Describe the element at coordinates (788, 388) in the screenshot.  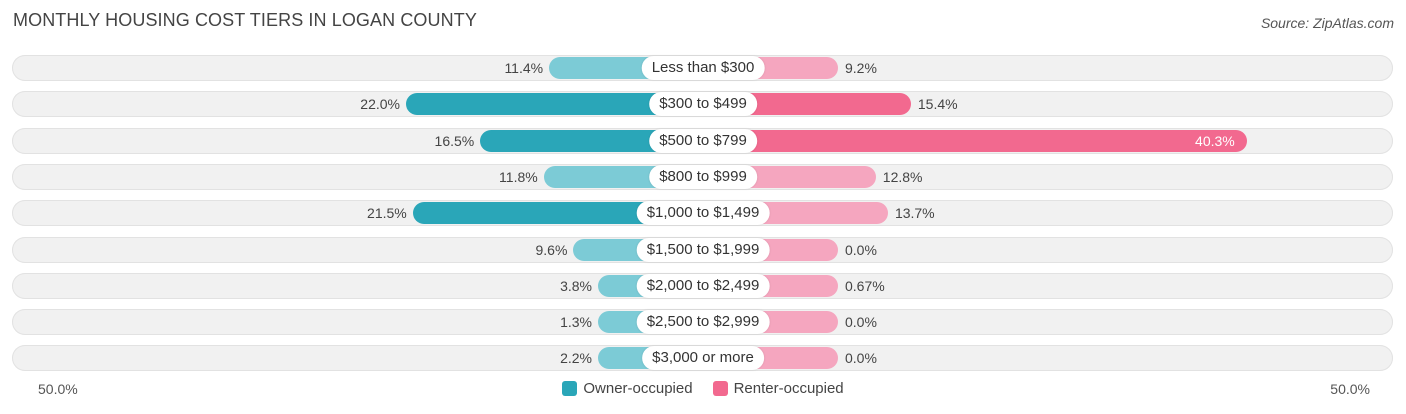
I see `legend-label-renter: Renter-occupied` at that location.